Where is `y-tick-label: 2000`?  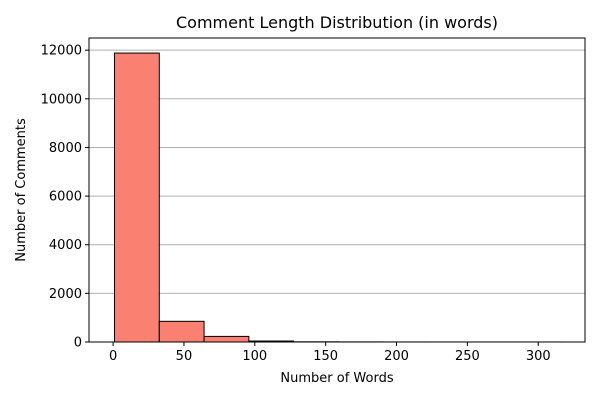
y-tick-label: 2000 is located at coordinates (65, 294).